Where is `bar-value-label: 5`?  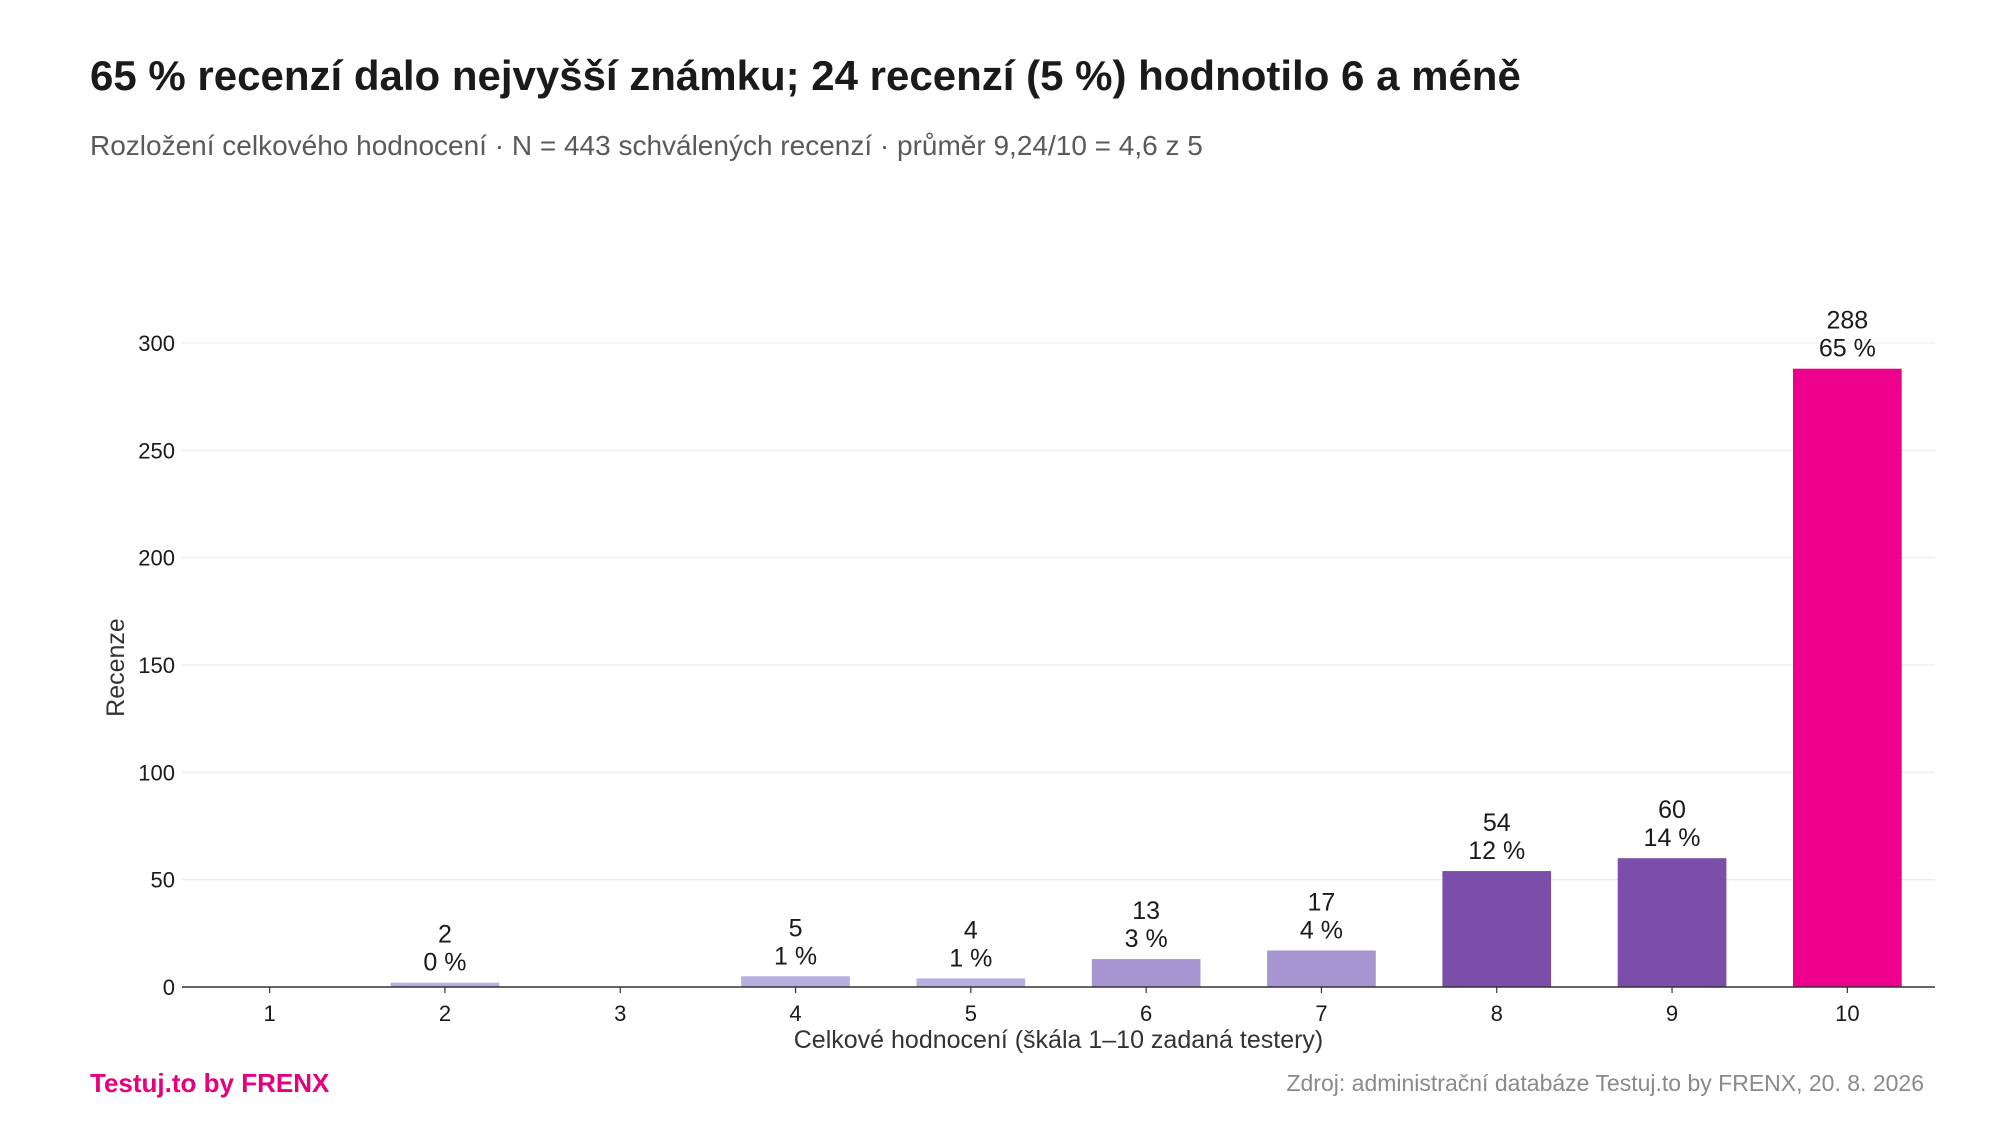 bar-value-label: 5 is located at coordinates (796, 928).